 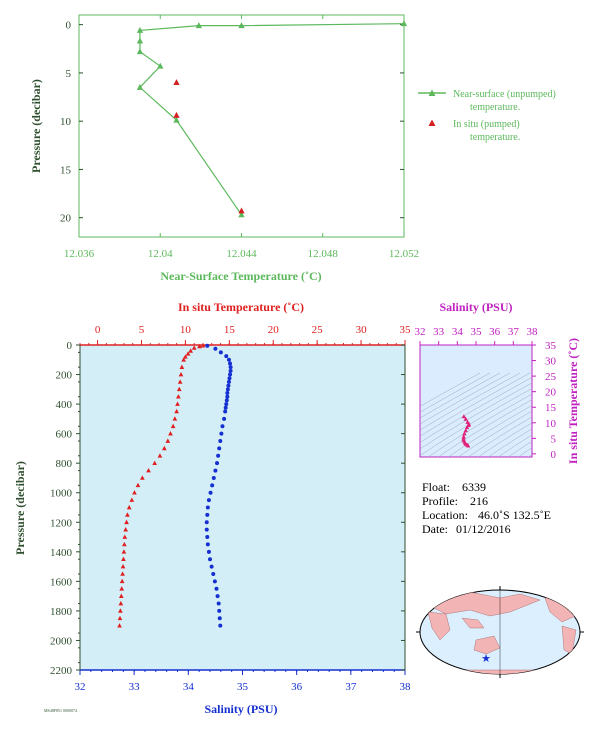 What do you see at coordinates (474, 487) in the screenshot?
I see `float-value: 6339` at bounding box center [474, 487].